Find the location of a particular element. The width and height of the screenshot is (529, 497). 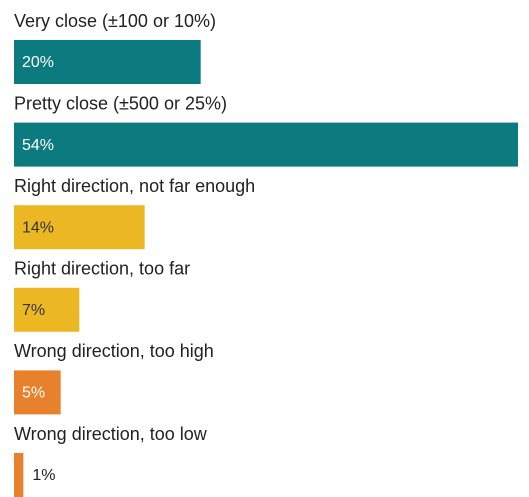

value-label: 1% is located at coordinates (43, 475).